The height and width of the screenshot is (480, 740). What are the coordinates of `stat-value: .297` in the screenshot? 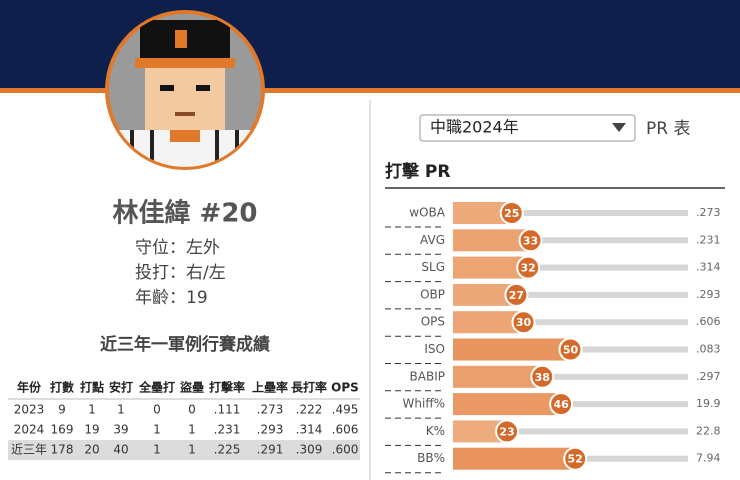 It's located at (708, 376).